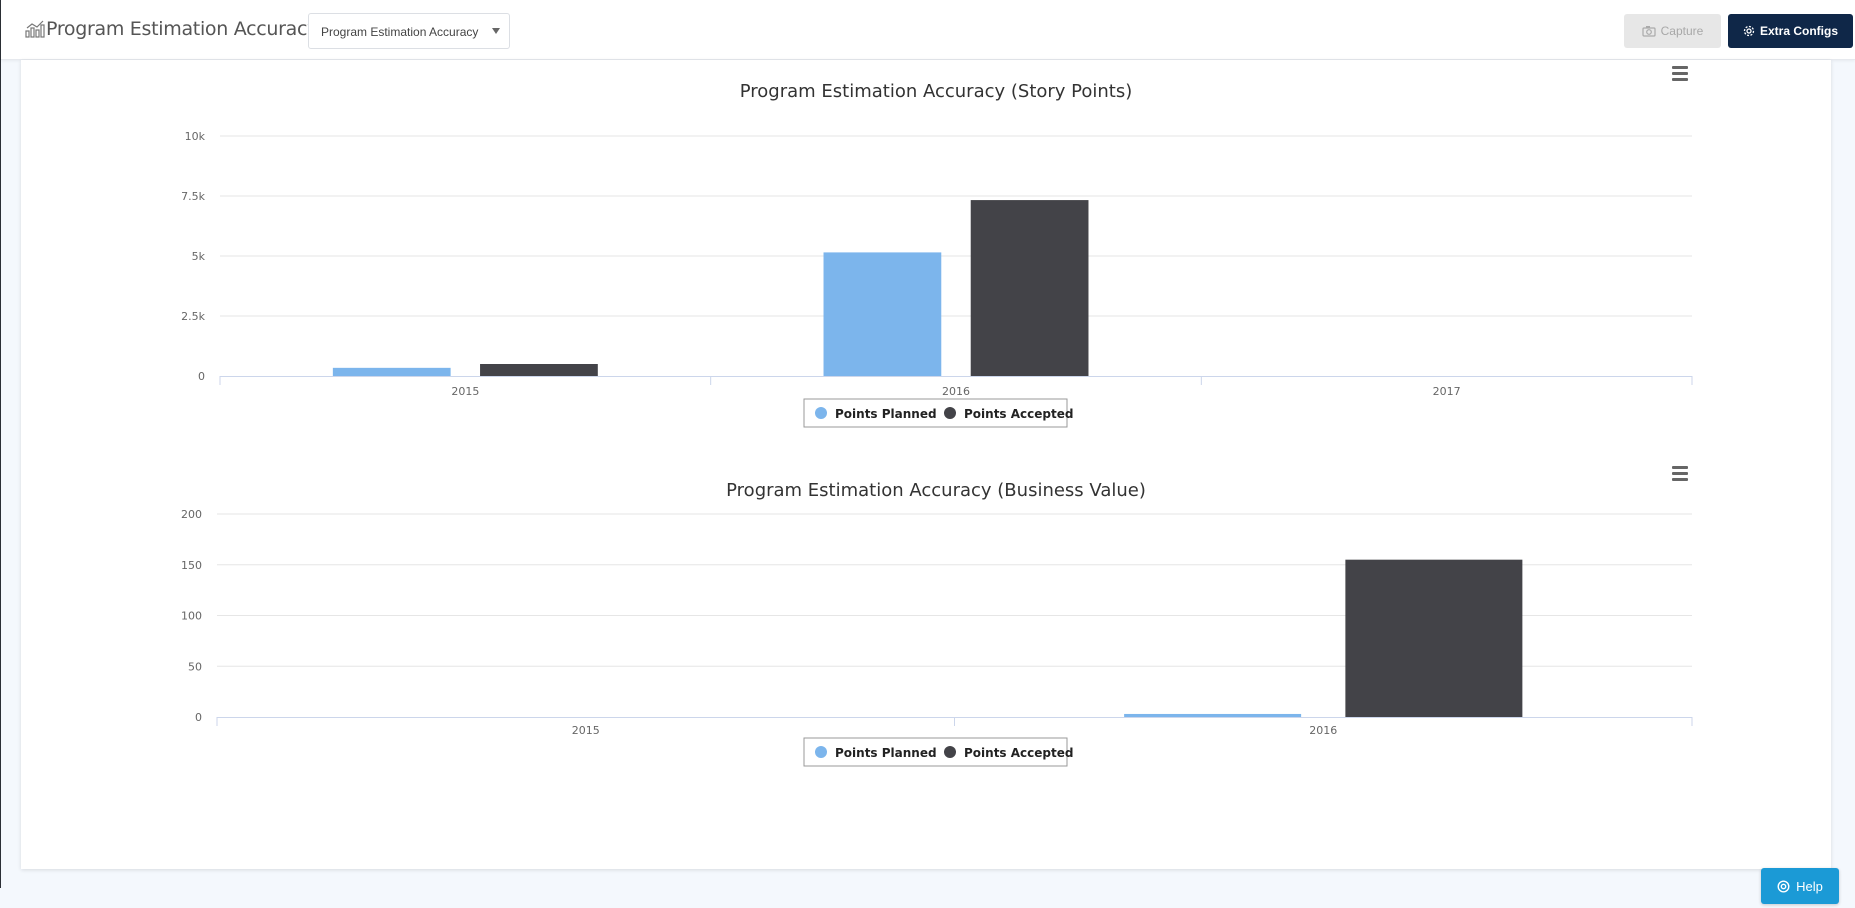 Image resolution: width=1855 pixels, height=908 pixels. Describe the element at coordinates (1798, 31) in the screenshot. I see `extra-configs-label: Extra Configs` at that location.